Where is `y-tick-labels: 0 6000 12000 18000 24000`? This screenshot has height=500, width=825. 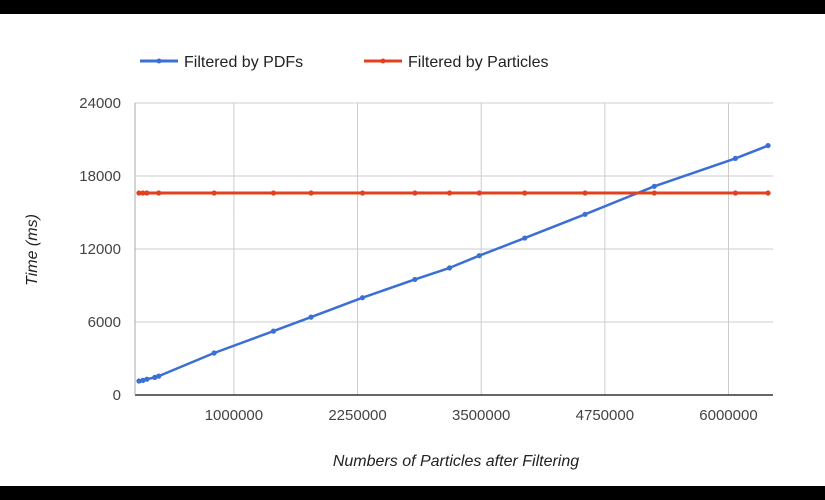 y-tick-labels: 0 6000 12000 18000 24000 is located at coordinates (100, 249).